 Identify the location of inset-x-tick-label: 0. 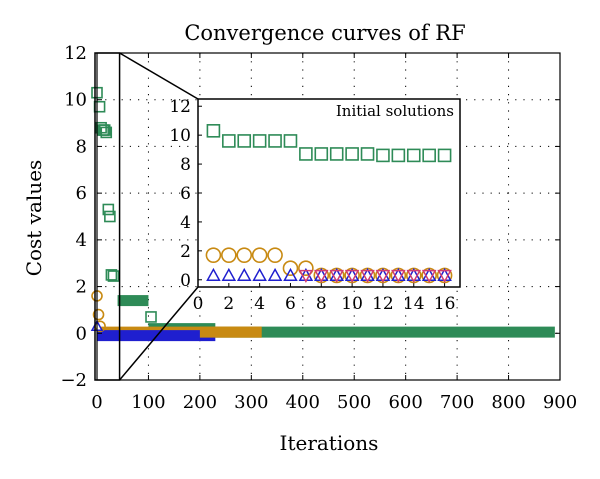
(198, 304).